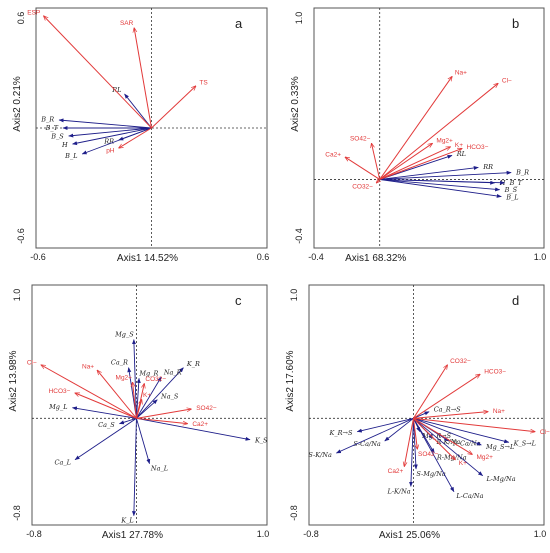  I want to click on vector-ph, so click(135, 137).